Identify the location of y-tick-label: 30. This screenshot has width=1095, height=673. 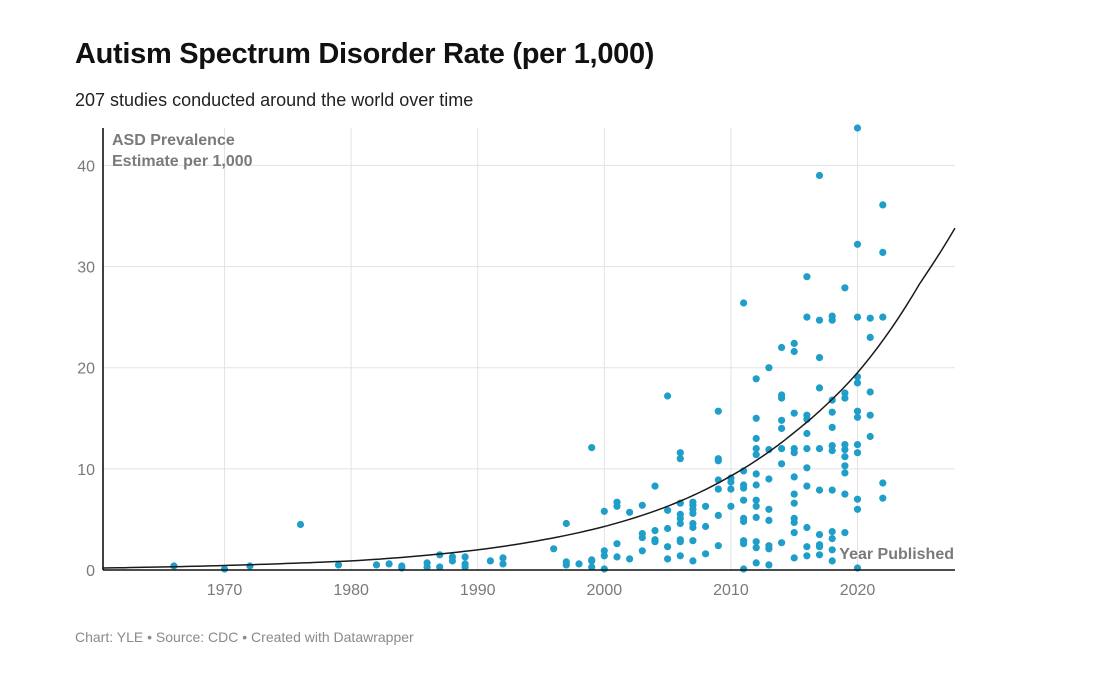
(86, 268).